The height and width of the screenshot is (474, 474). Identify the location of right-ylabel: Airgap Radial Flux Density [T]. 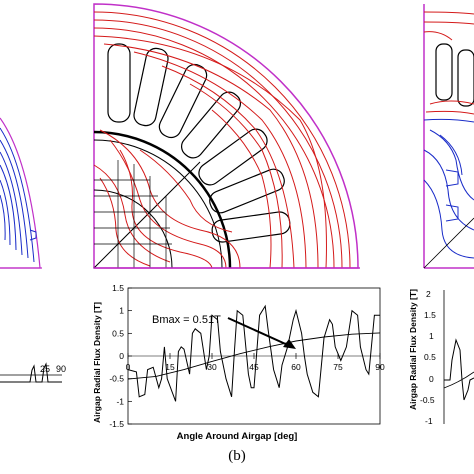
(413, 349).